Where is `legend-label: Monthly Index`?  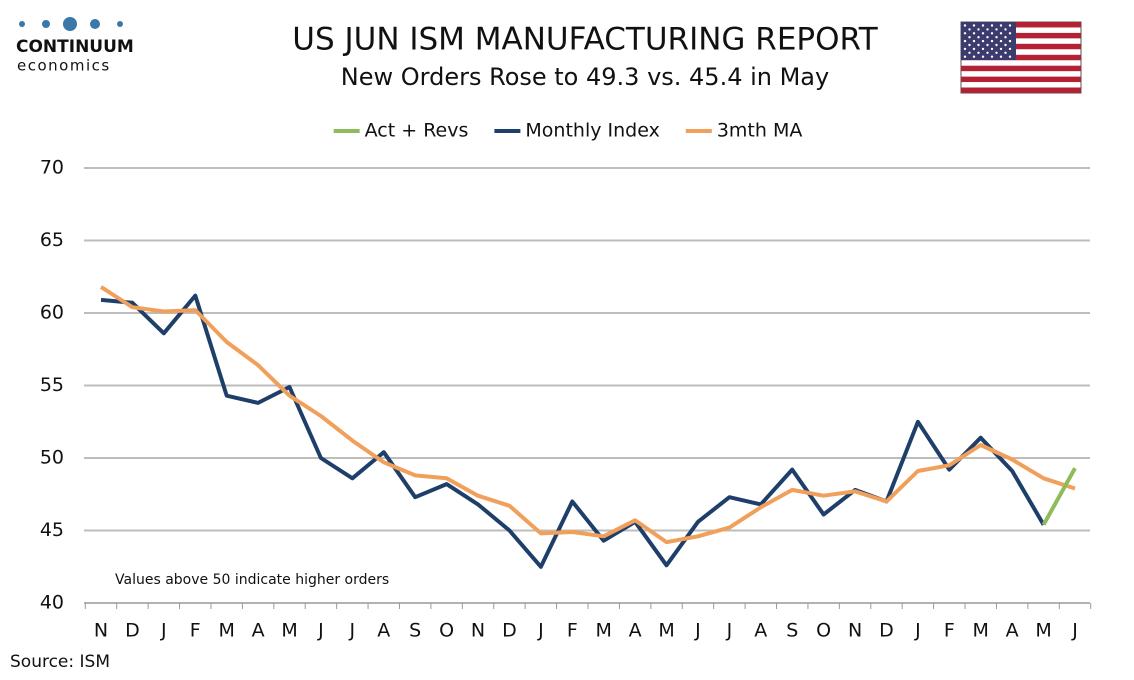
legend-label: Monthly Index is located at coordinates (592, 131).